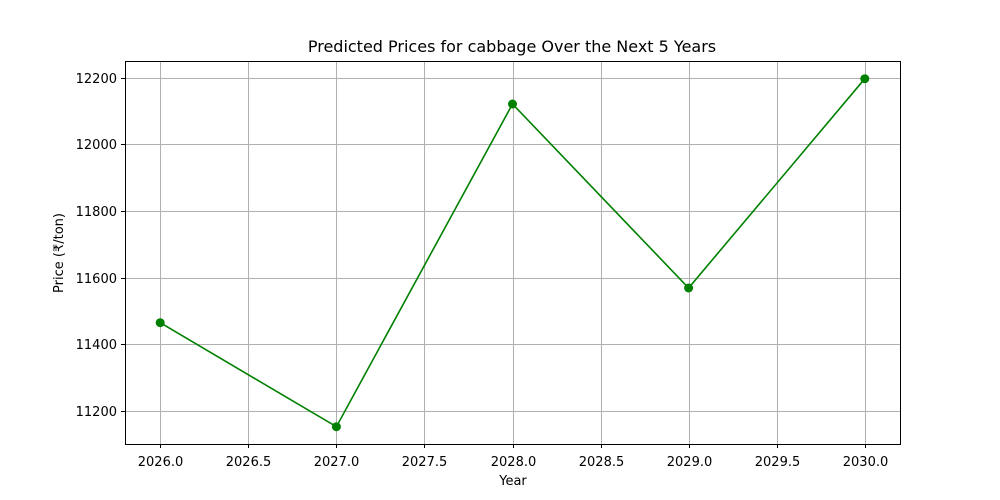 This screenshot has height=500, width=1000. Describe the element at coordinates (249, 462) in the screenshot. I see `x-tick-label: 2026.5` at that location.